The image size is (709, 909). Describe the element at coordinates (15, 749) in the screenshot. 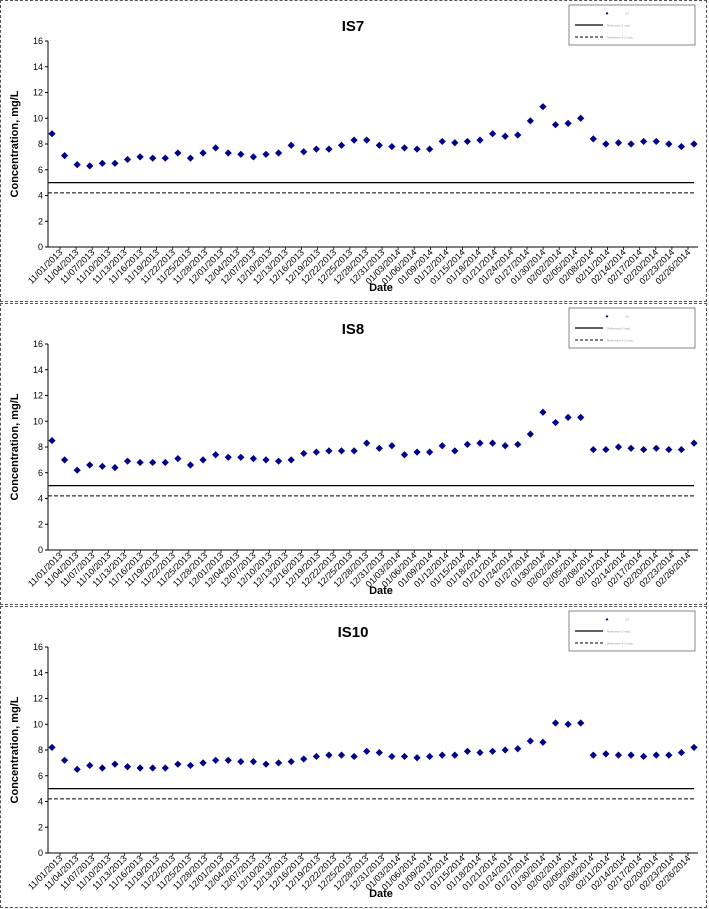

I see `y-axis-label: Concentration, mg/L` at that location.